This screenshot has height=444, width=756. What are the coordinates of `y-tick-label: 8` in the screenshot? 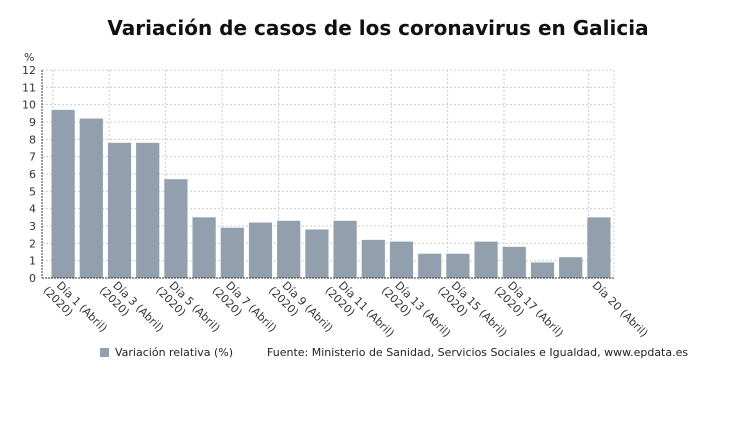 It's located at (32, 139).